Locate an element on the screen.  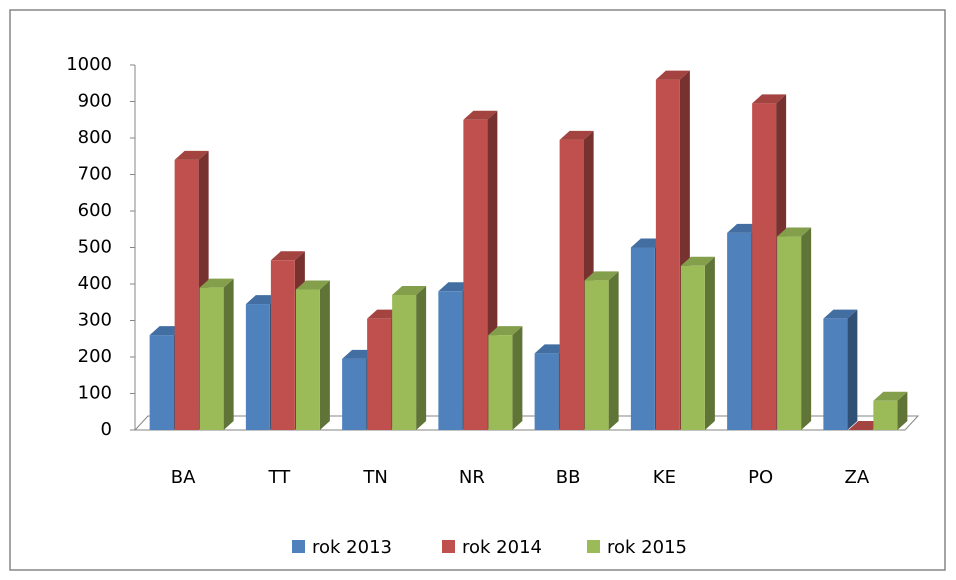
legend-label: rok 2013 is located at coordinates (352, 547).